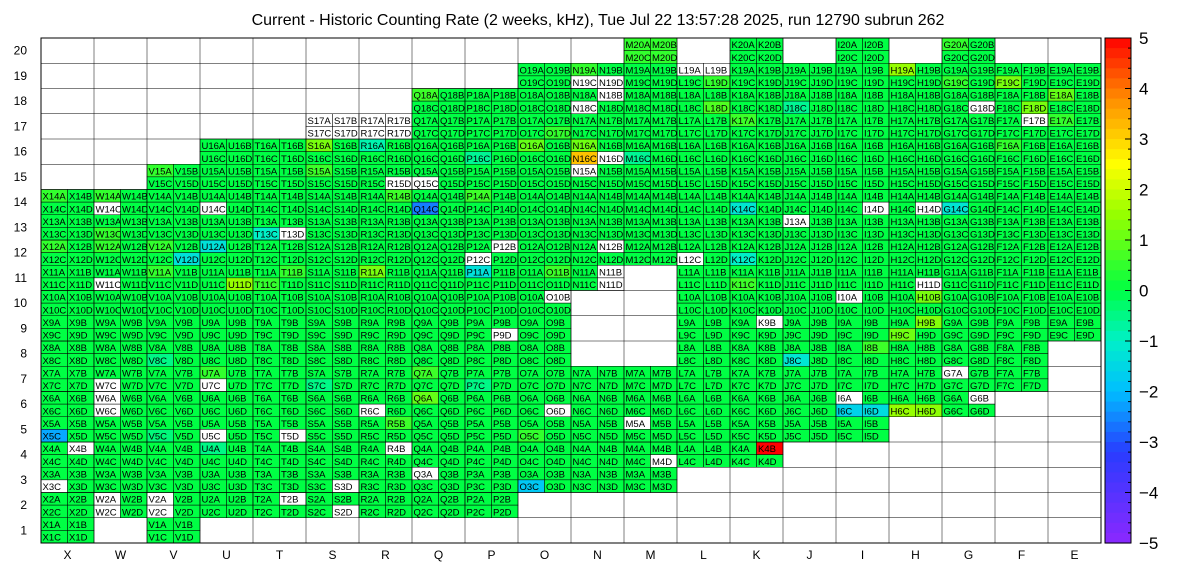 The height and width of the screenshot is (572, 1196). What do you see at coordinates (502, 500) in the screenshot?
I see `cell-label-P2B: P2B` at bounding box center [502, 500].